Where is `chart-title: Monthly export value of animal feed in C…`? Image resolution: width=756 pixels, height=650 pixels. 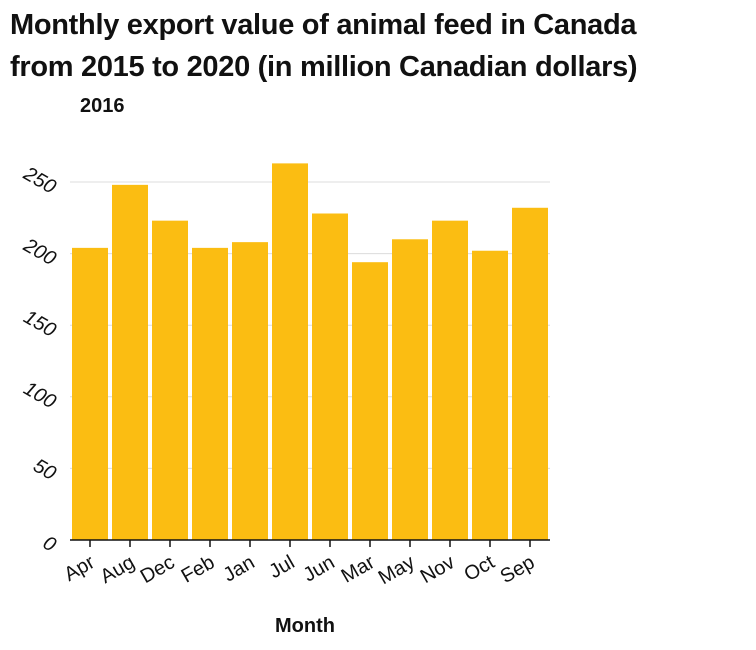 chart-title: Monthly export value of animal feed in C… is located at coordinates (383, 46).